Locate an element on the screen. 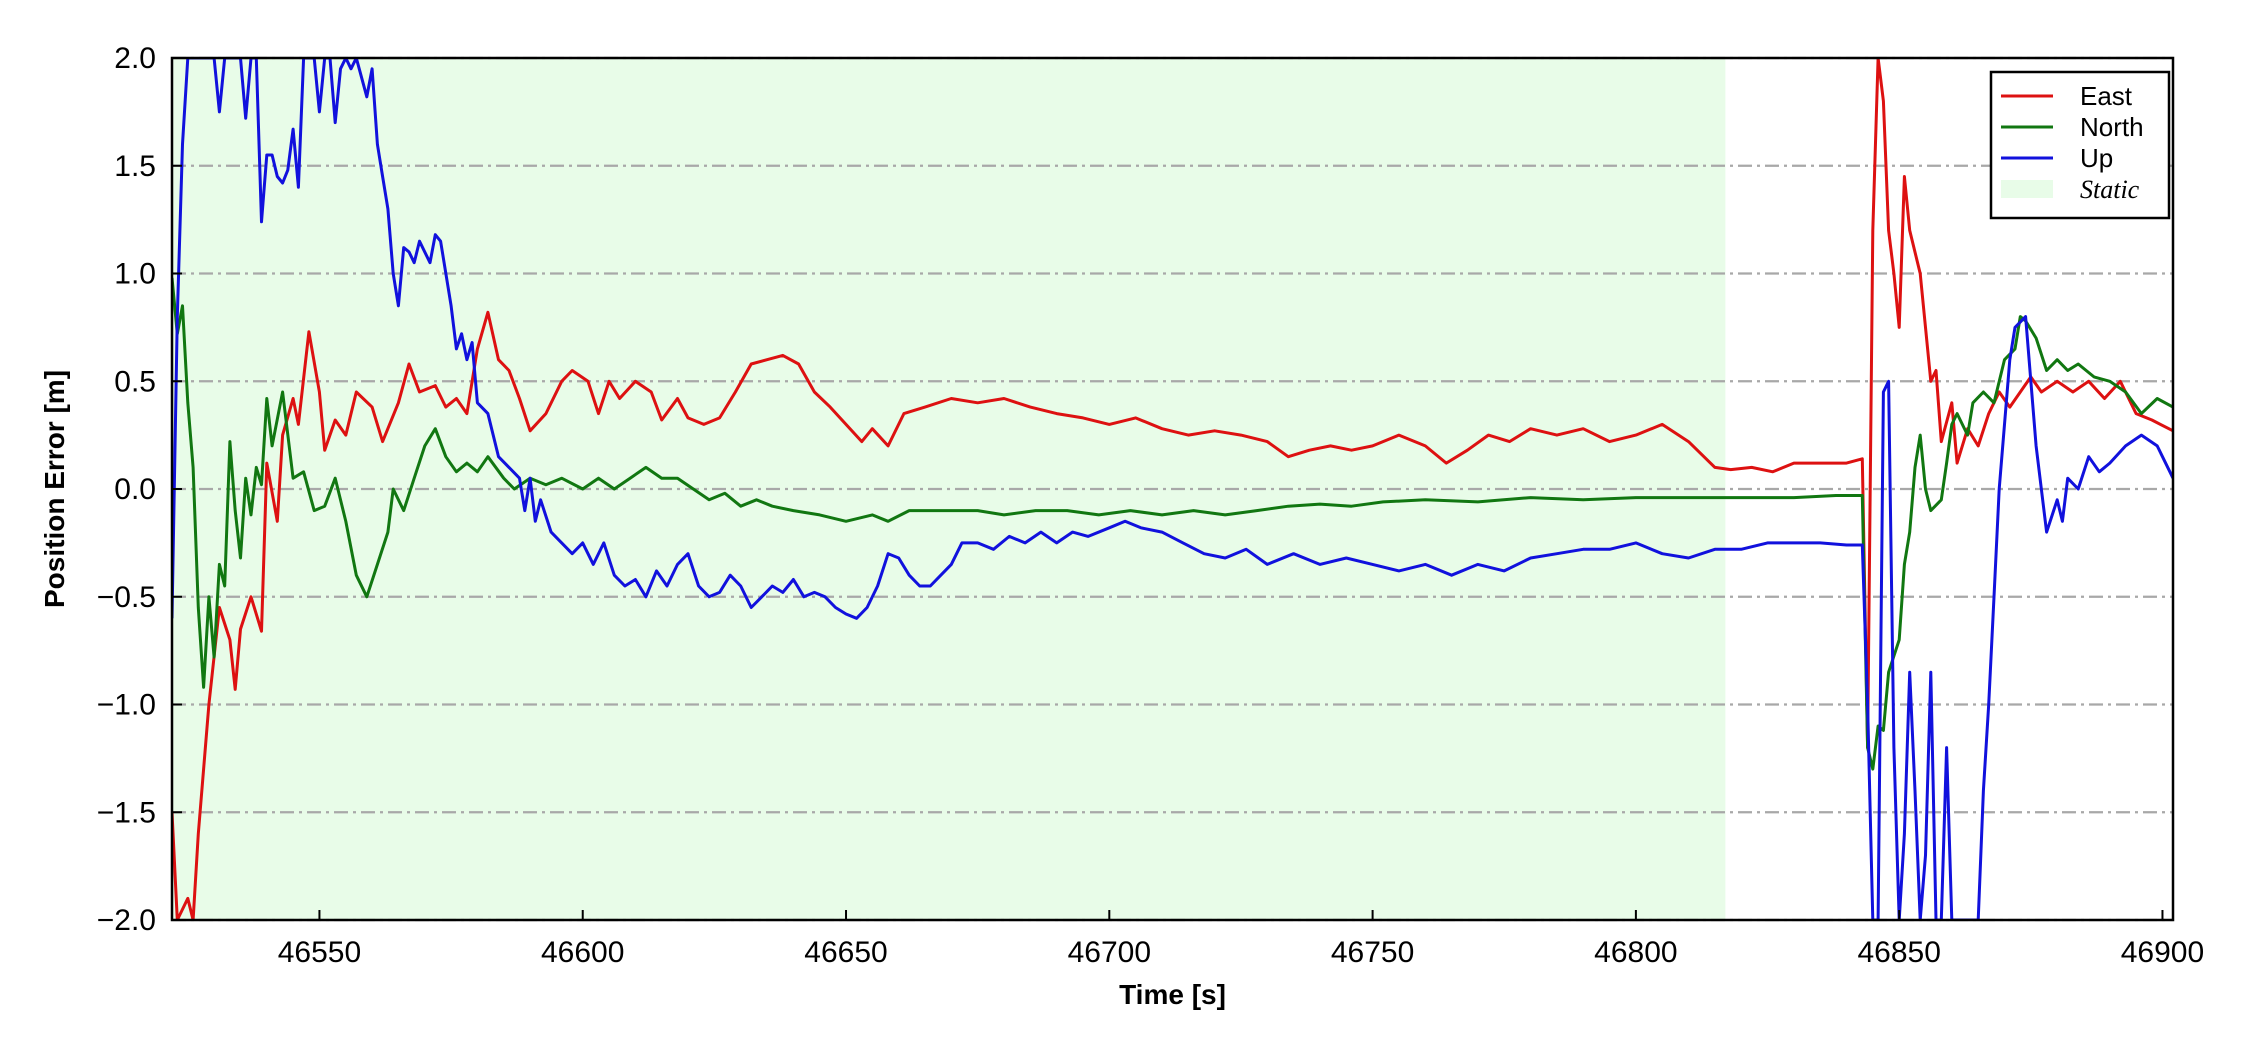  x-axis-title: Time [s] is located at coordinates (1172, 994).